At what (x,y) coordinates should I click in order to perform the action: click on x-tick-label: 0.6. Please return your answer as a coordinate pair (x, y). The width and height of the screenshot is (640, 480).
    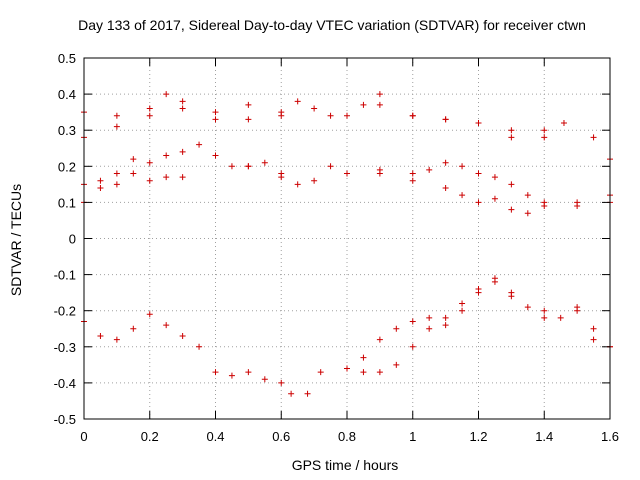
    Looking at the image, I should click on (281, 436).